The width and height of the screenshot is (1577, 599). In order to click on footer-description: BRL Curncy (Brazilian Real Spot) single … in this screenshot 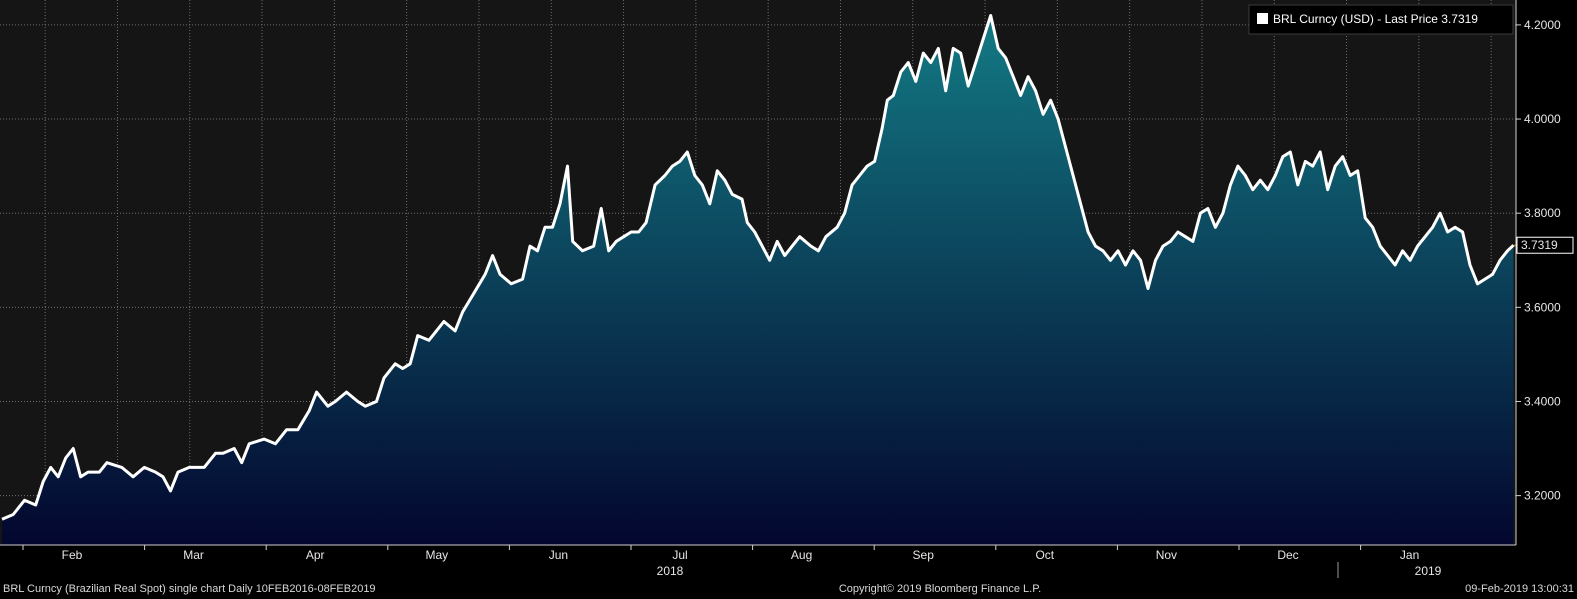, I will do `click(189, 589)`.